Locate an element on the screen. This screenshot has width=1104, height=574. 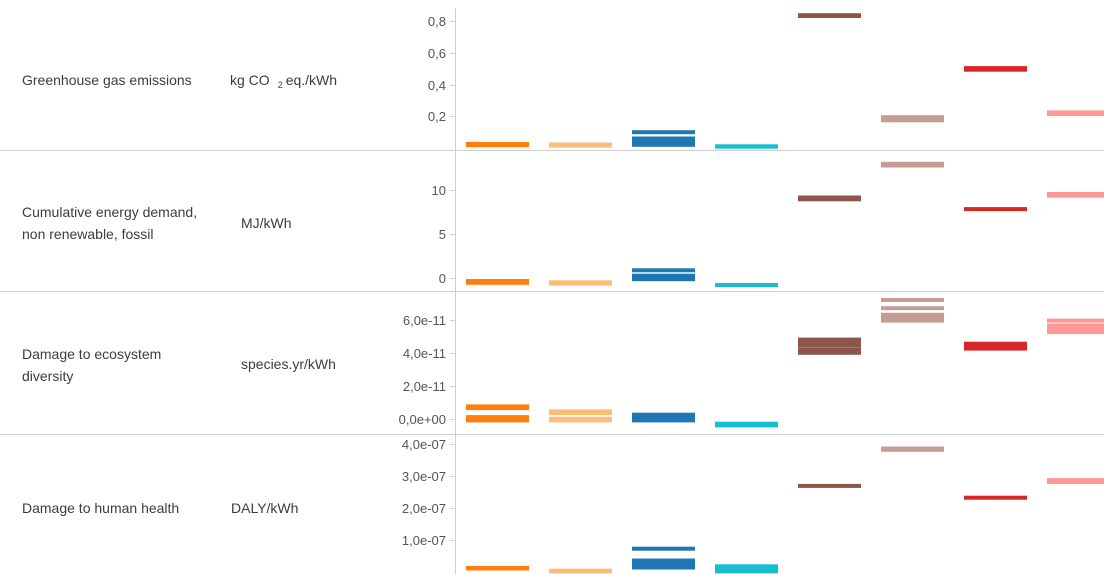
y-tick-label: 0,0e+00 is located at coordinates (422, 419).